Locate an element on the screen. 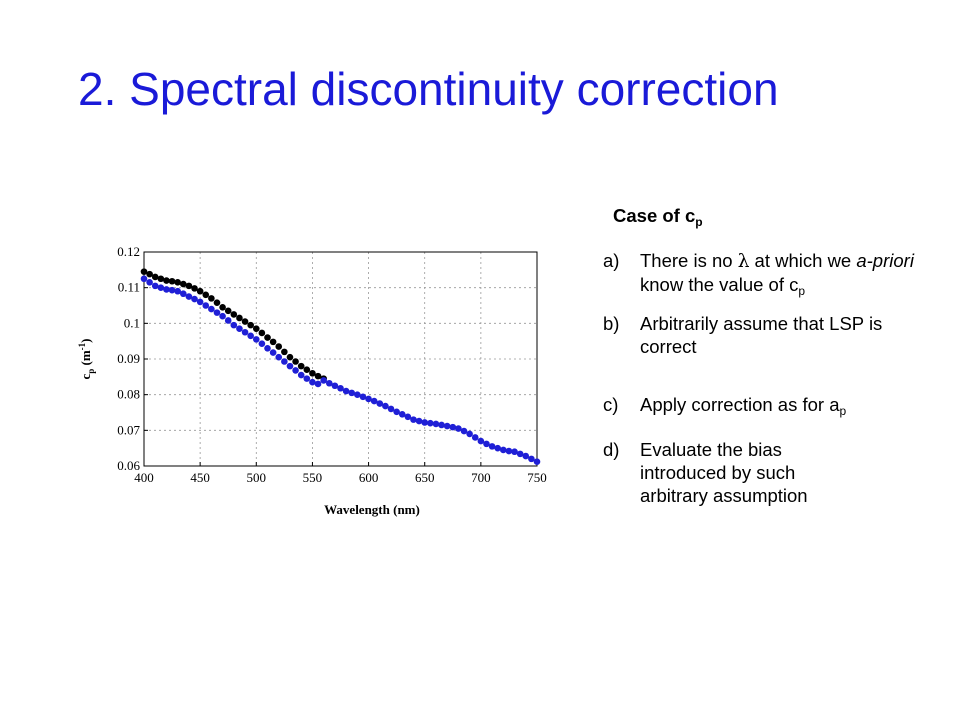 This screenshot has width=960, height=720. item-letter: c) is located at coordinates (611, 404).